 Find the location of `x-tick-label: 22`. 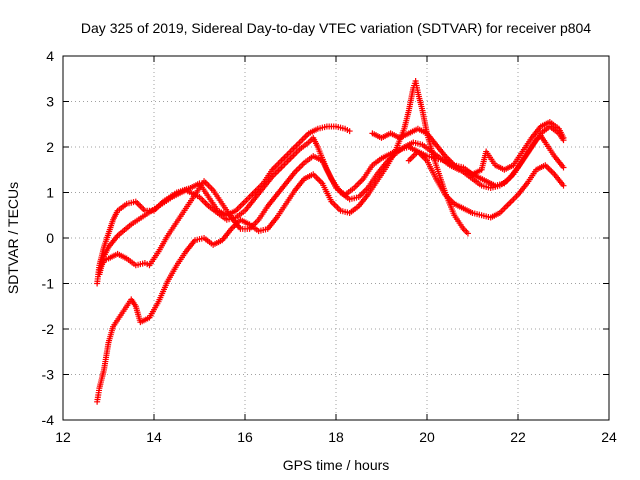

x-tick-label: 22 is located at coordinates (518, 437).